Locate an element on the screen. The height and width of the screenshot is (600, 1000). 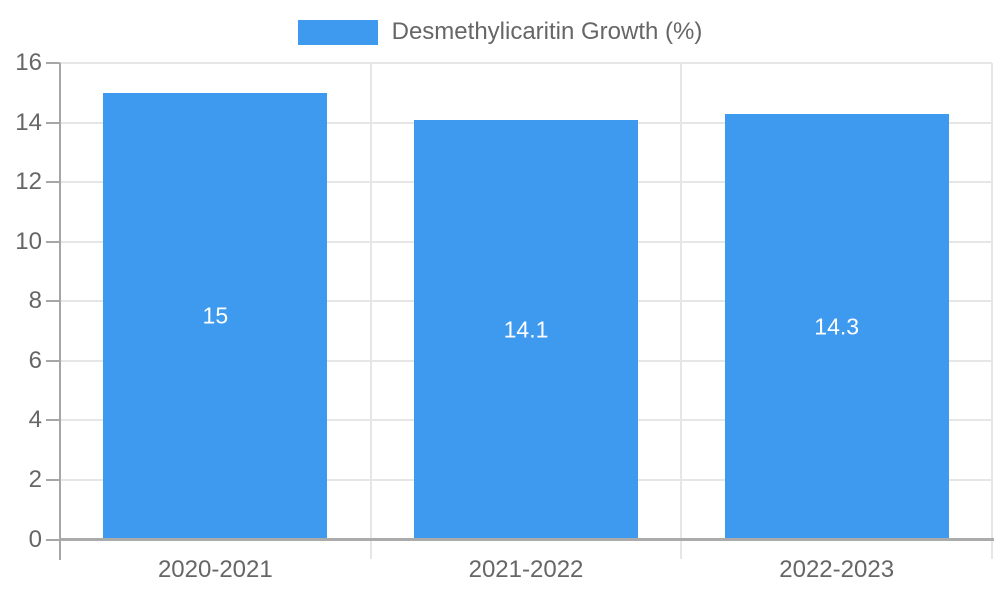
y-axis-label: 16 is located at coordinates (28, 62).